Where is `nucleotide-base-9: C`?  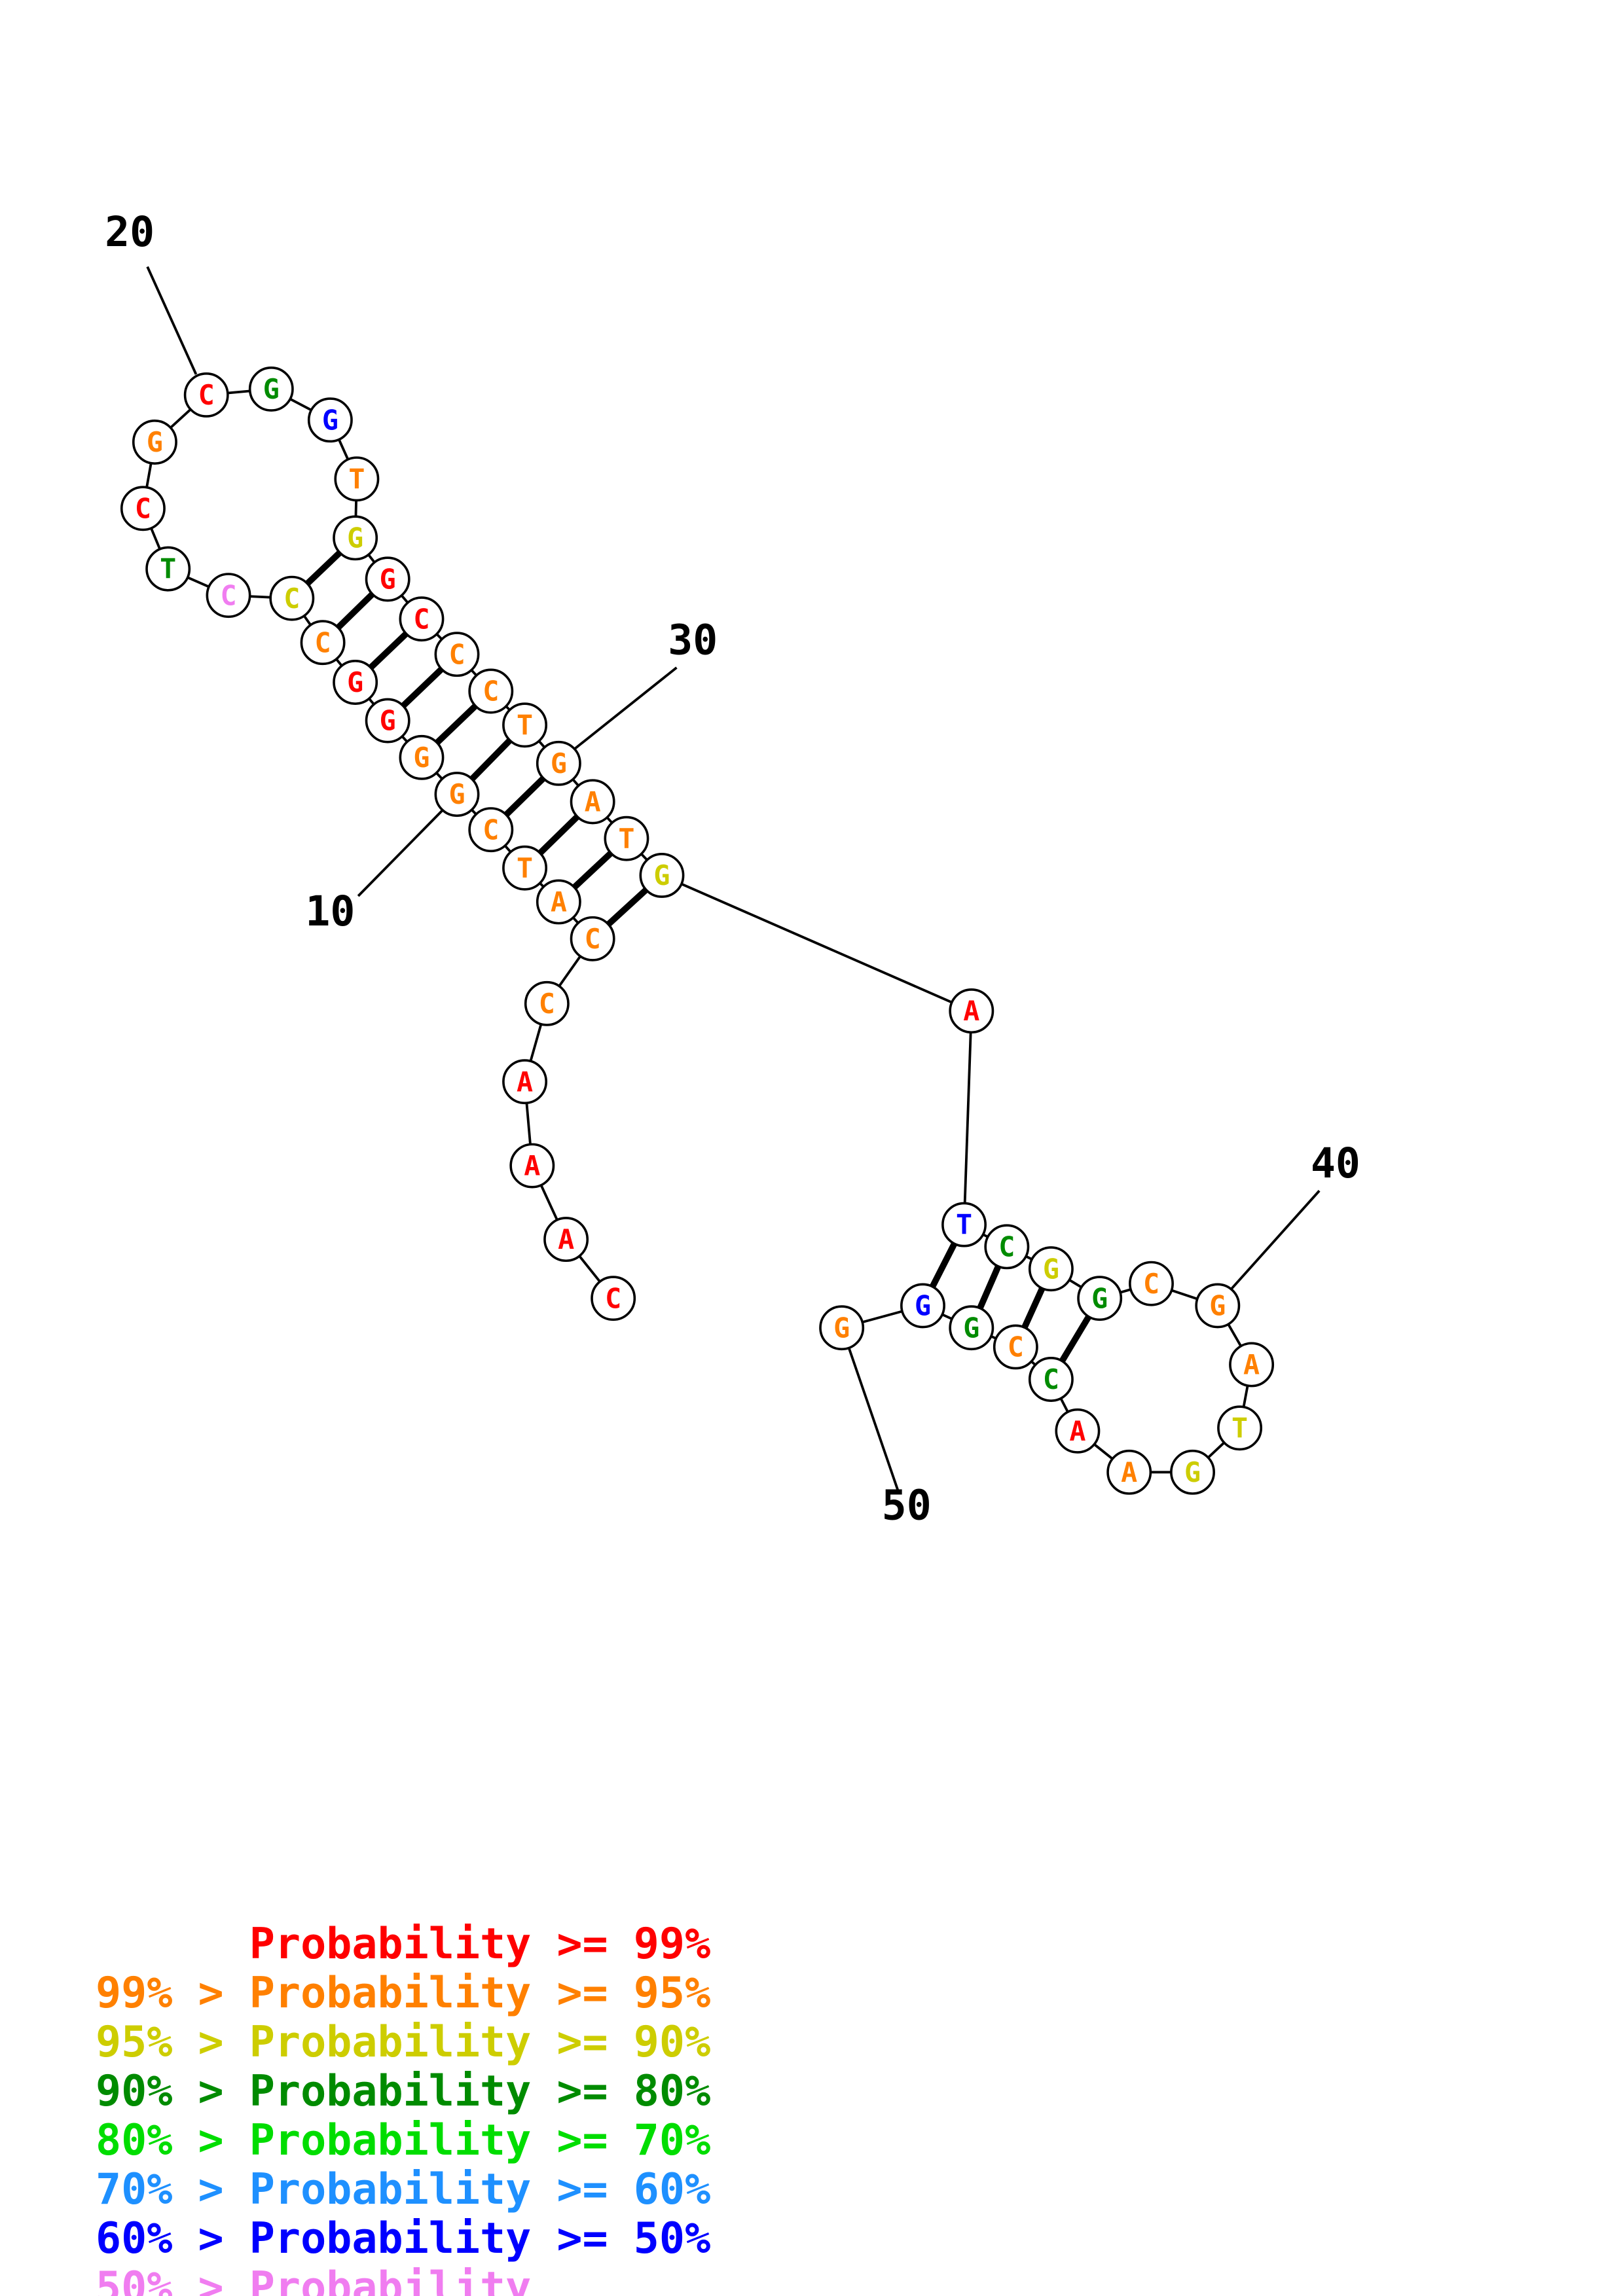 nucleotide-base-9: C is located at coordinates (491, 830).